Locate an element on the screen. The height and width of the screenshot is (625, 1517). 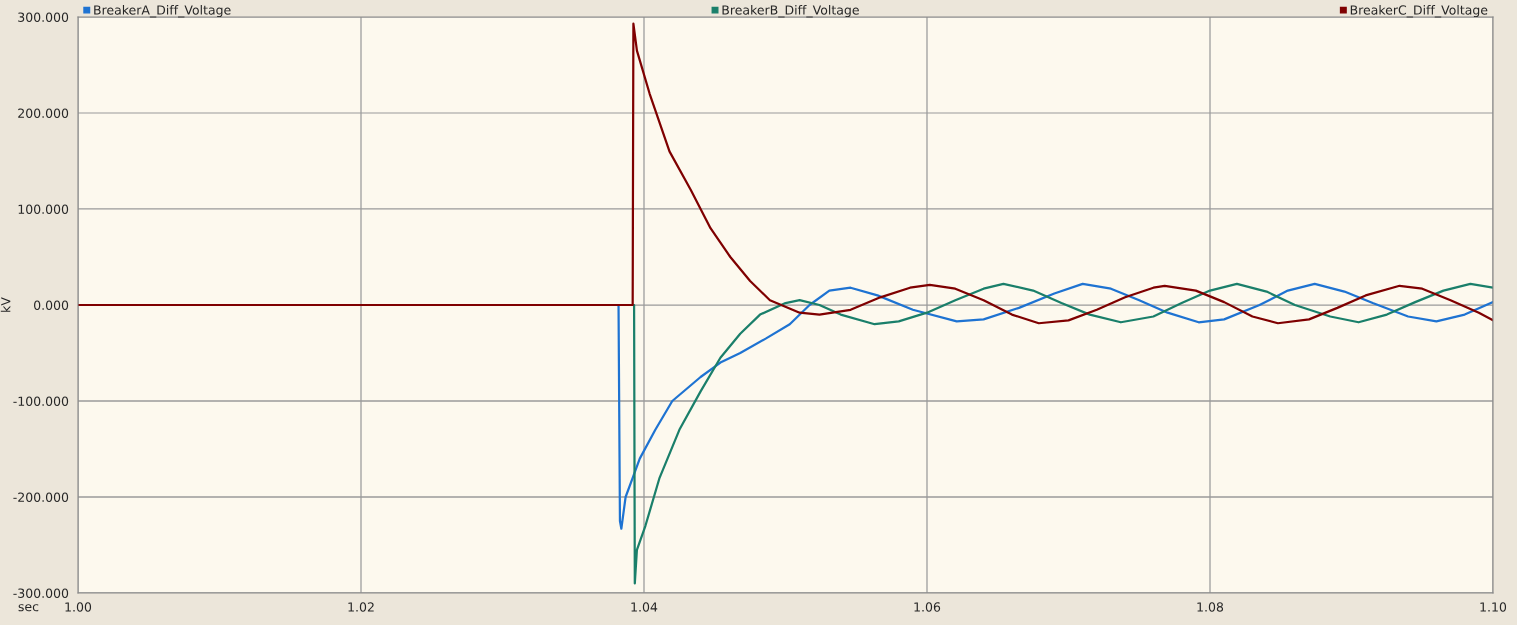
x-tick-label: 1.02 is located at coordinates (361, 607).